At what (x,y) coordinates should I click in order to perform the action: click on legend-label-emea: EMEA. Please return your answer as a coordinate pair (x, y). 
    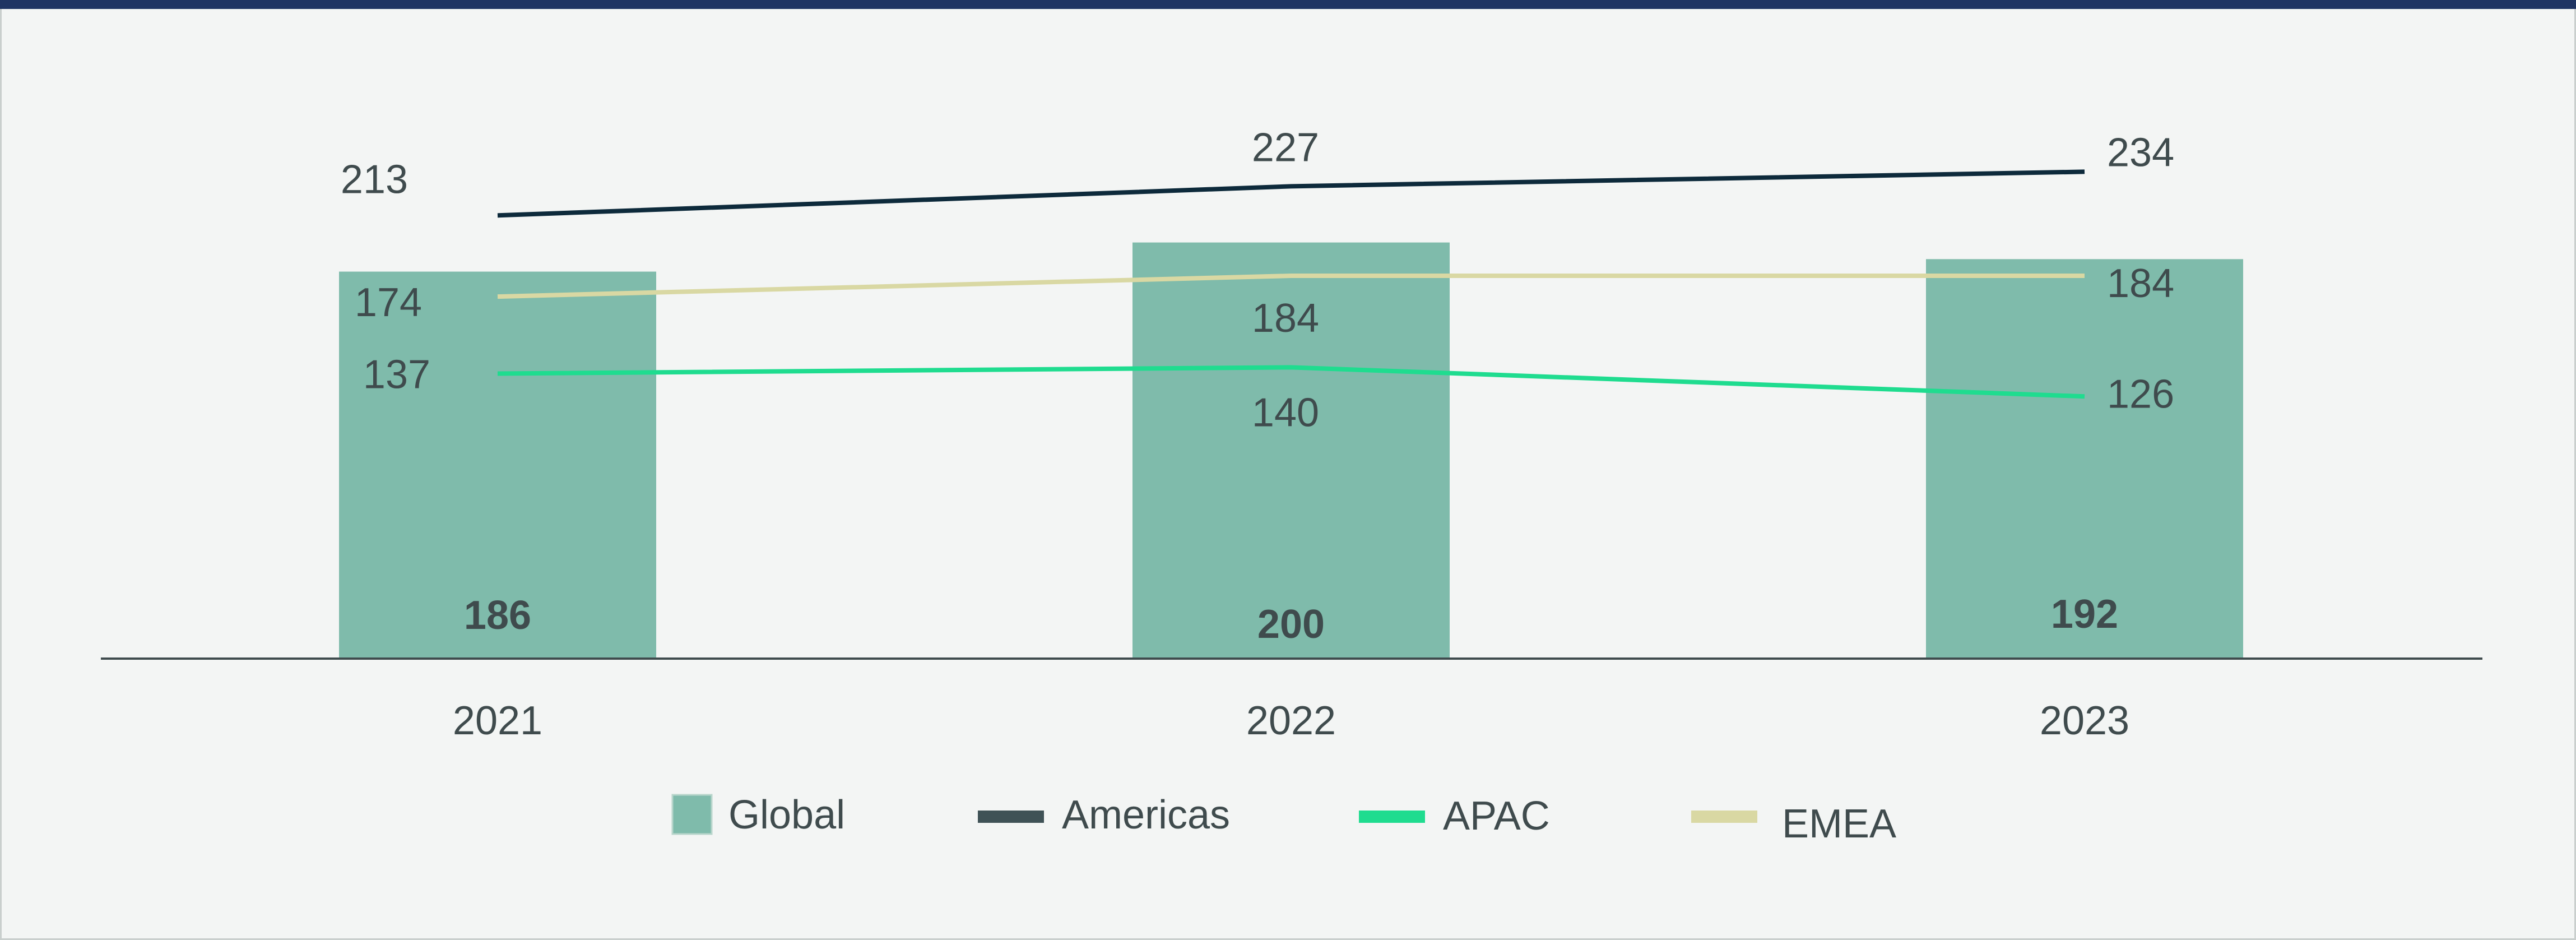
    Looking at the image, I should click on (1839, 824).